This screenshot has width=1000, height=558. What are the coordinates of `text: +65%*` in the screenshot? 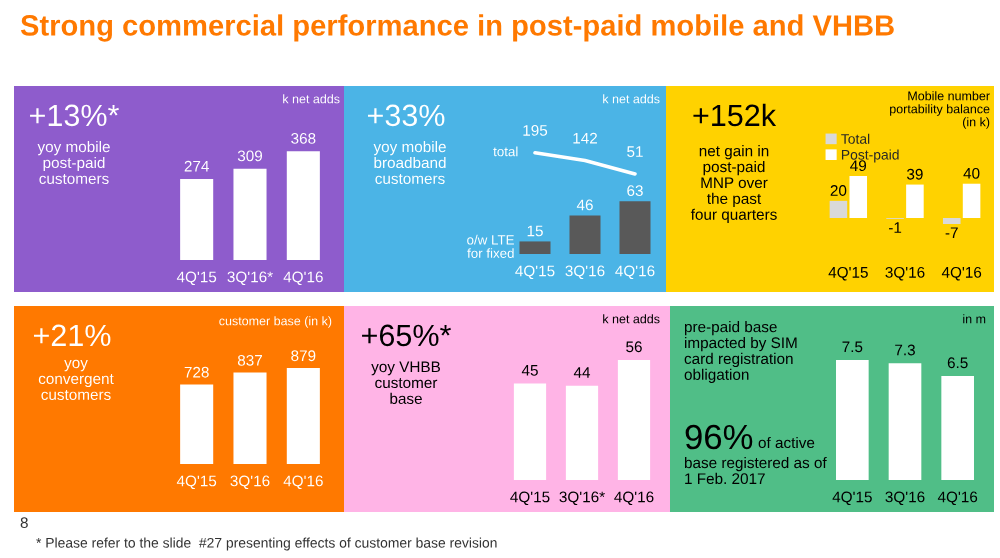 It's located at (406, 335).